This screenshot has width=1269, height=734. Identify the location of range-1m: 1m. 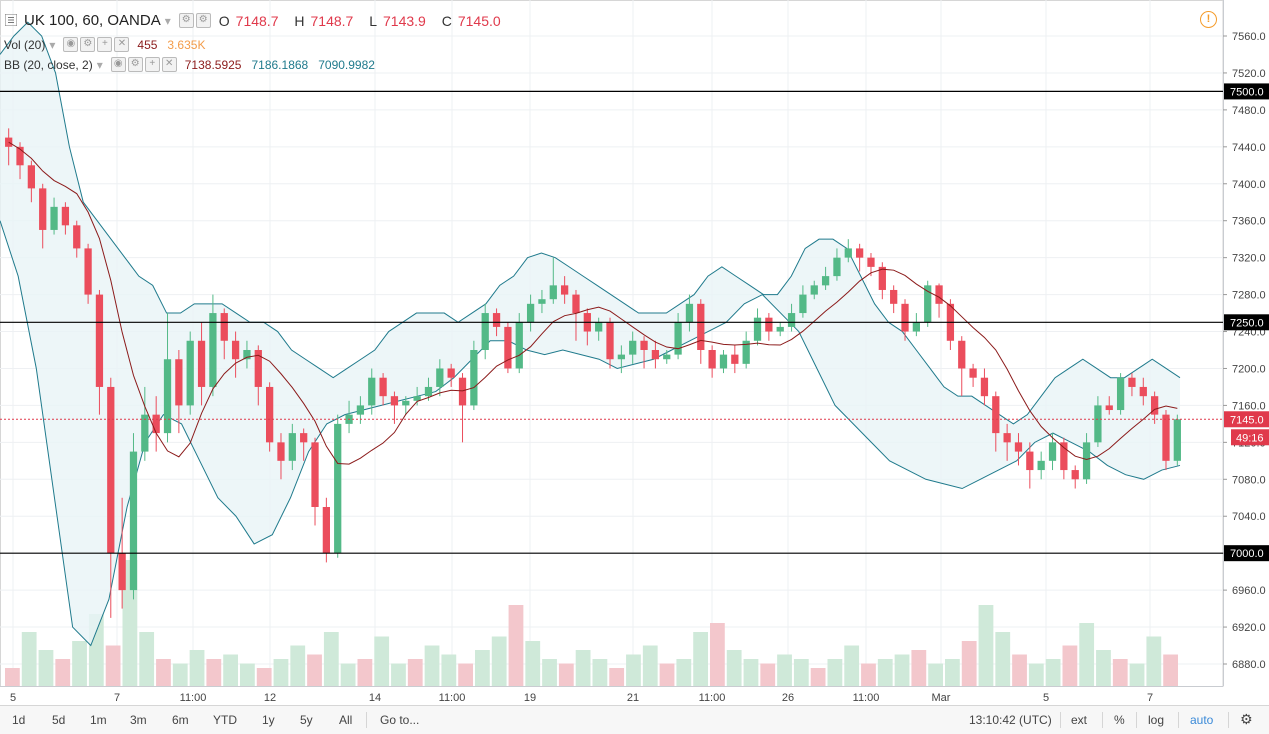
(98, 720).